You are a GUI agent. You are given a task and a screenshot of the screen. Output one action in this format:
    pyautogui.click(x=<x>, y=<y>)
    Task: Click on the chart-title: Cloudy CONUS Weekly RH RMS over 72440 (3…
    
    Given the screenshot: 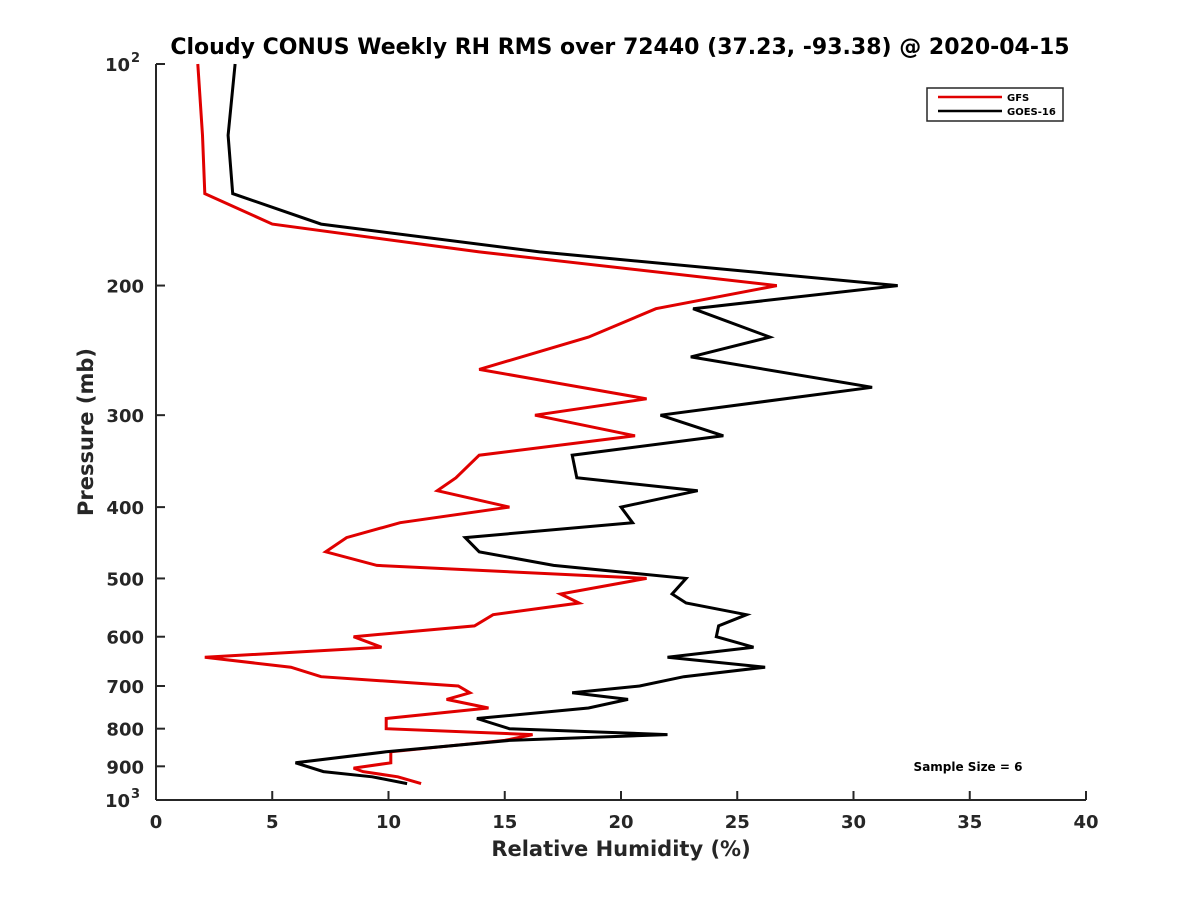 What is the action you would take?
    pyautogui.click(x=619, y=47)
    